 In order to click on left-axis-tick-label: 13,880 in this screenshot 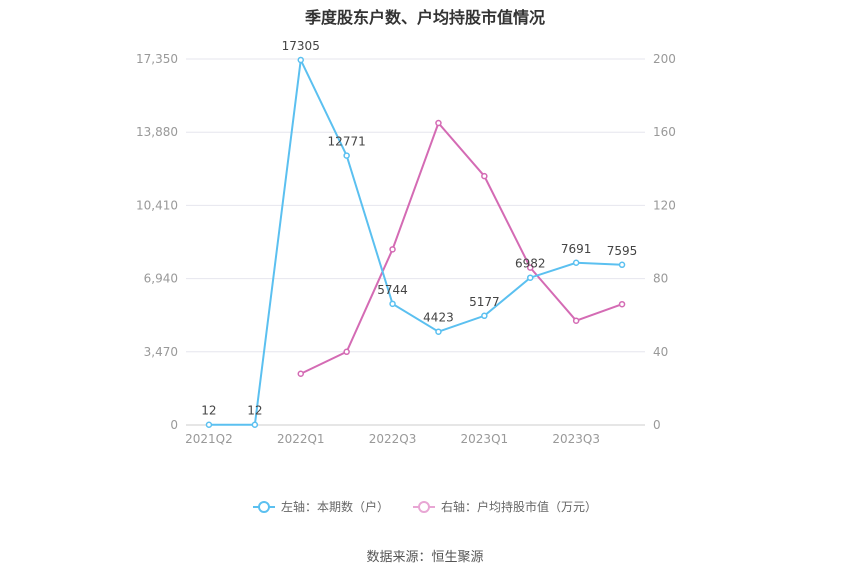, I will do `click(157, 132)`.